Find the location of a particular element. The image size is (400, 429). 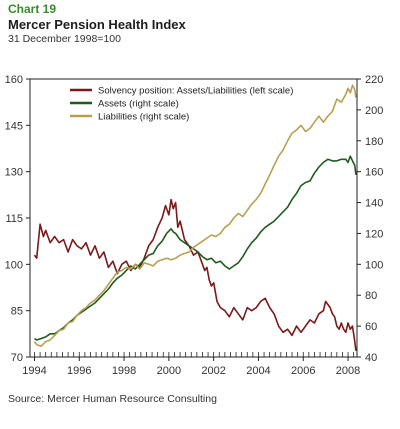

y-right-tick-label: 40 is located at coordinates (371, 358).